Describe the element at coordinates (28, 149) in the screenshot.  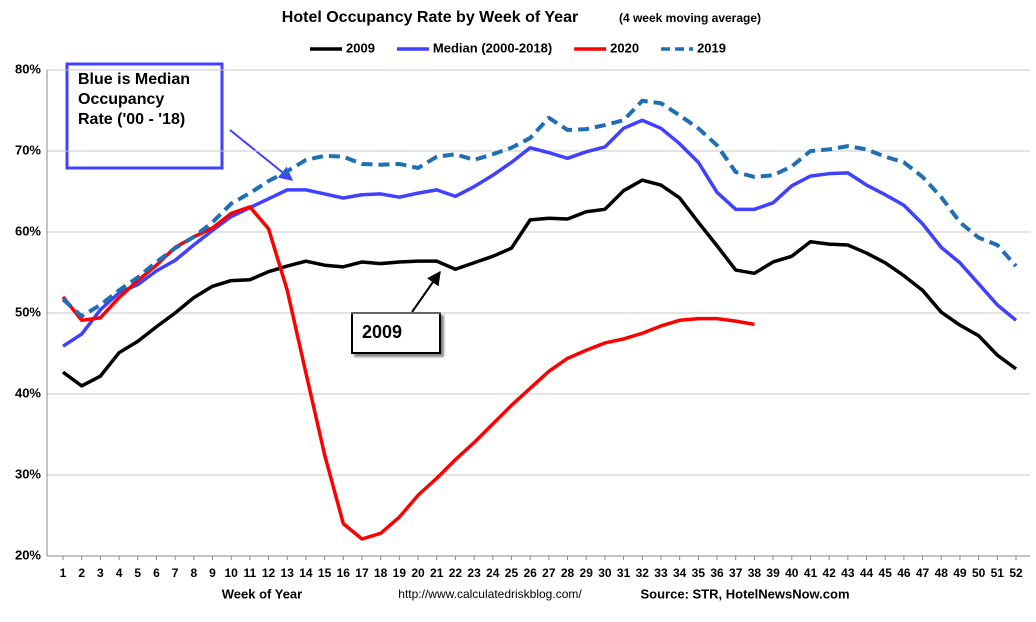
I see `y-tick-label: 70%` at that location.